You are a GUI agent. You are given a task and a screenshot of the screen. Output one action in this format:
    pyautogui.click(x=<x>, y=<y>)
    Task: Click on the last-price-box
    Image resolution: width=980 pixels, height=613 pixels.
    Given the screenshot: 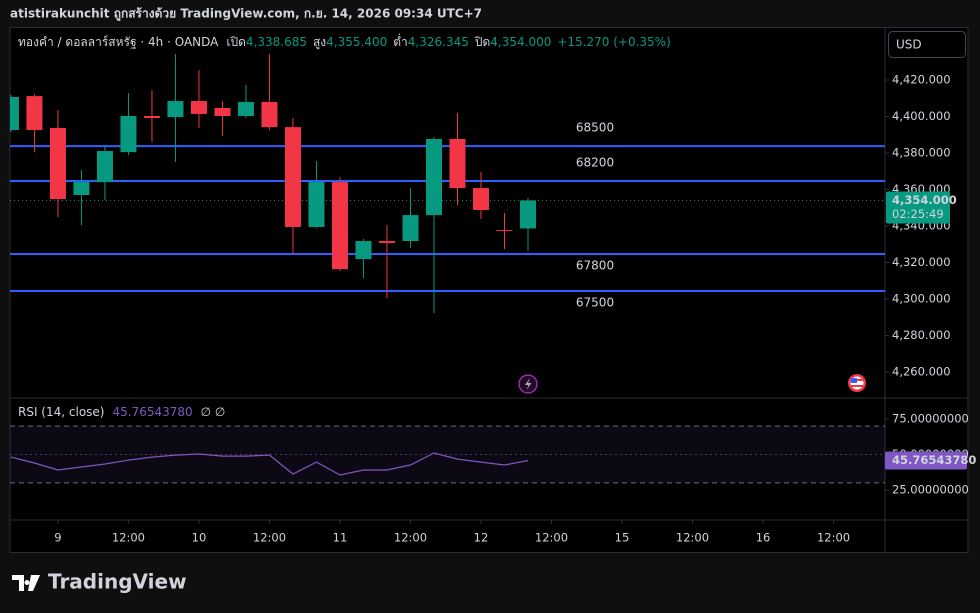 What is the action you would take?
    pyautogui.click(x=918, y=207)
    